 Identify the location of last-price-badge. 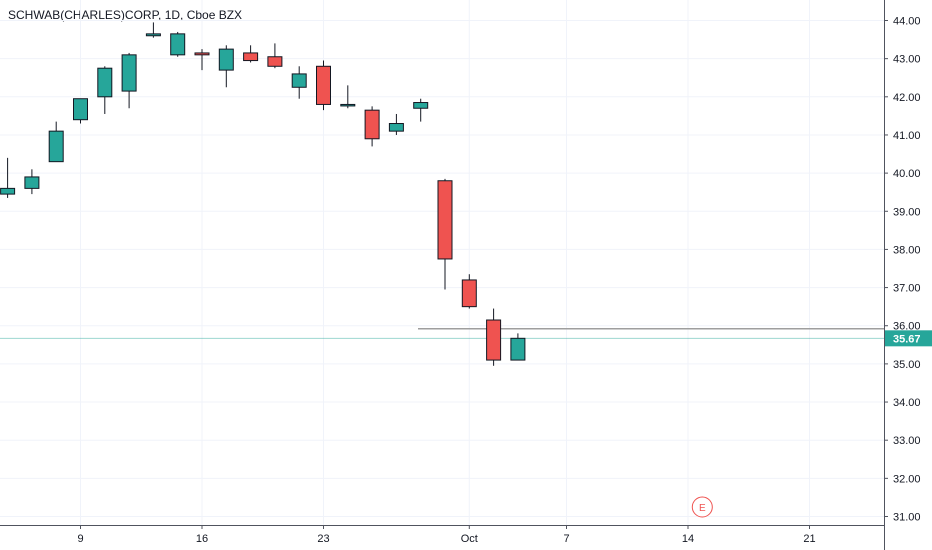
(908, 338).